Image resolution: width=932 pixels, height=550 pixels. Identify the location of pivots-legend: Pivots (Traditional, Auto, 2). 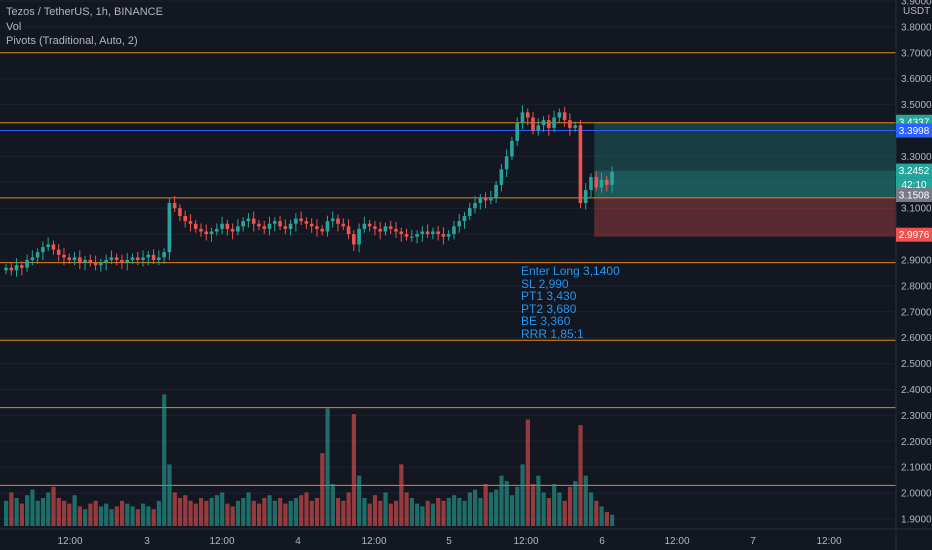
(72, 41).